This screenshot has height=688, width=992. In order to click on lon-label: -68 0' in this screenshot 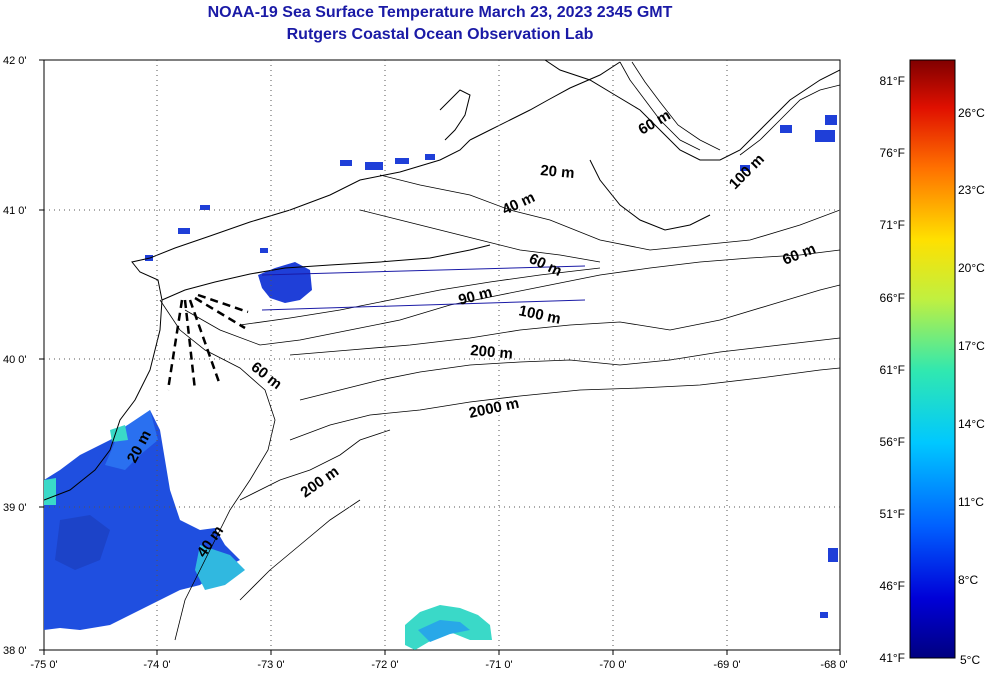, I will do `click(833, 665)`.